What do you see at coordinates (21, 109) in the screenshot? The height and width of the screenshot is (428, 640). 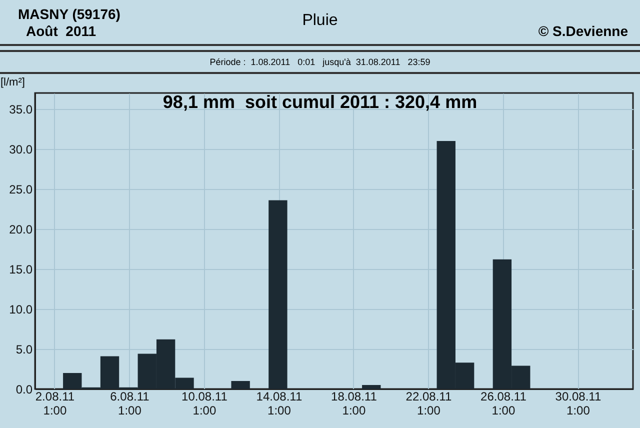 I see `y-tick-label: 35.0` at bounding box center [21, 109].